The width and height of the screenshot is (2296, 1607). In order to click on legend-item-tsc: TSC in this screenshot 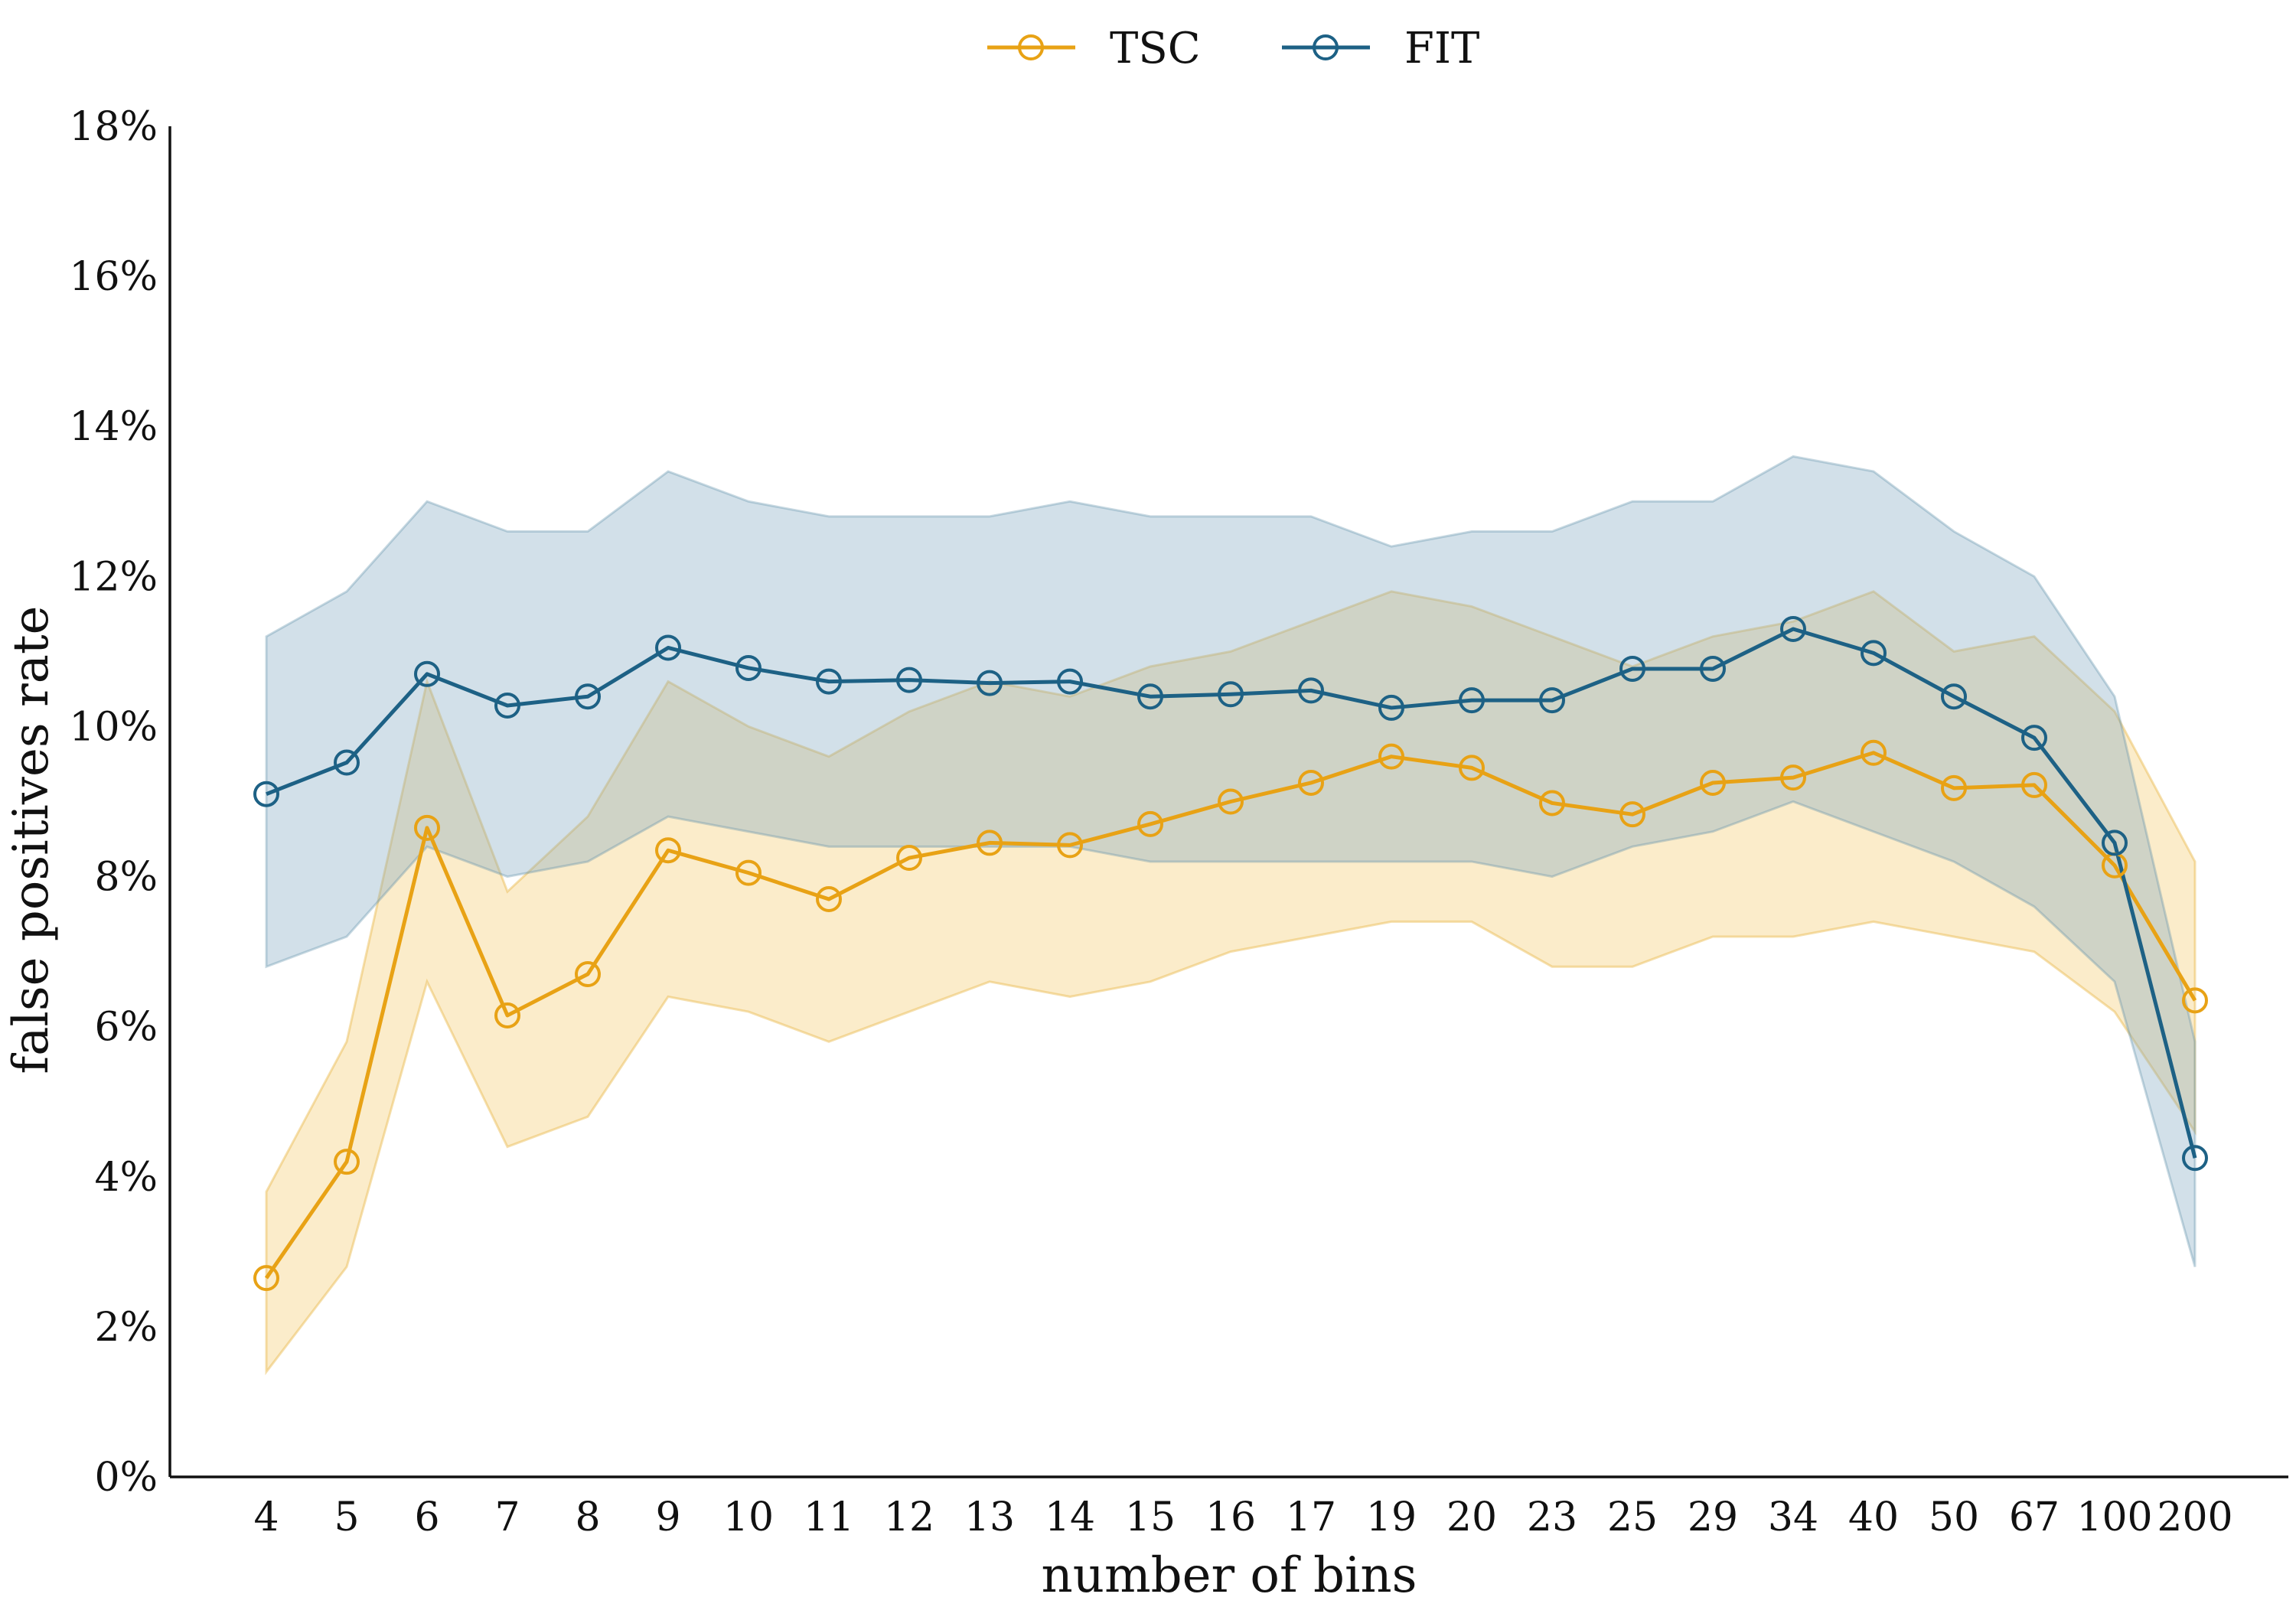, I will do `click(1094, 49)`.